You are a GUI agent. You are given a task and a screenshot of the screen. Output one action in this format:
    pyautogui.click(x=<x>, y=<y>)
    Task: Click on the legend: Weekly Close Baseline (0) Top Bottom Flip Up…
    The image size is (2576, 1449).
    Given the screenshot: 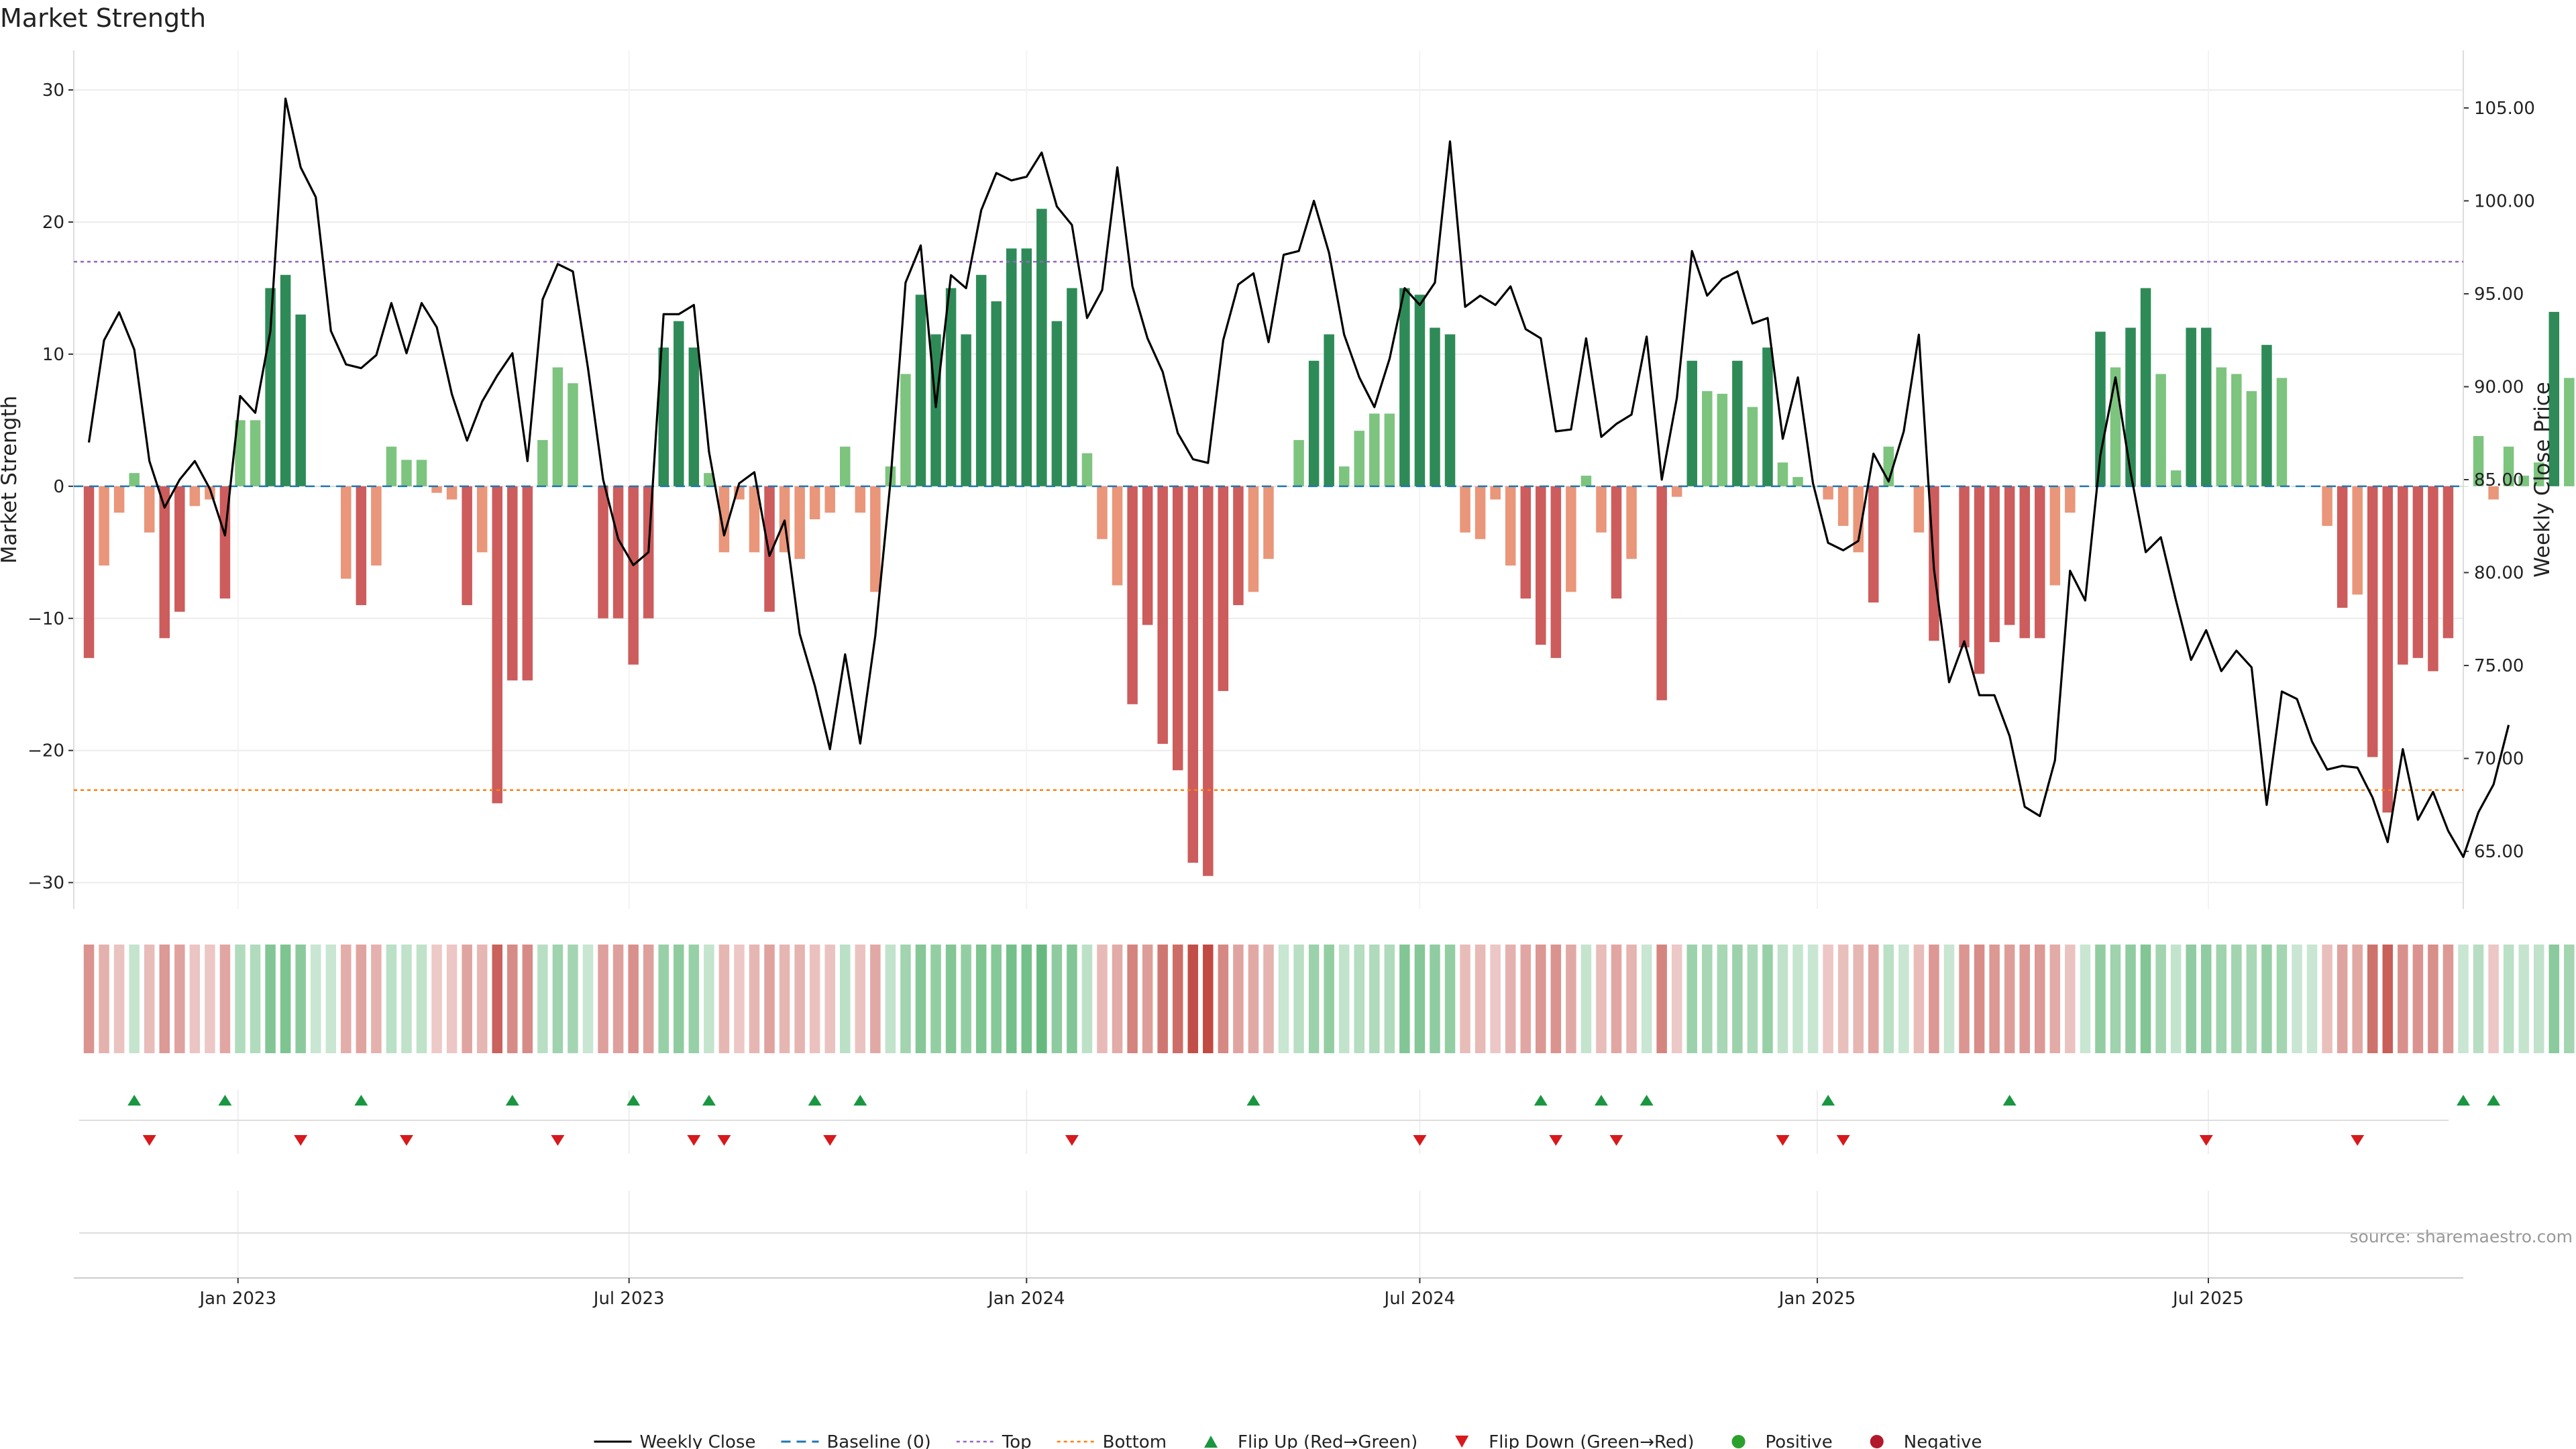 What is the action you would take?
    pyautogui.click(x=1288, y=1440)
    